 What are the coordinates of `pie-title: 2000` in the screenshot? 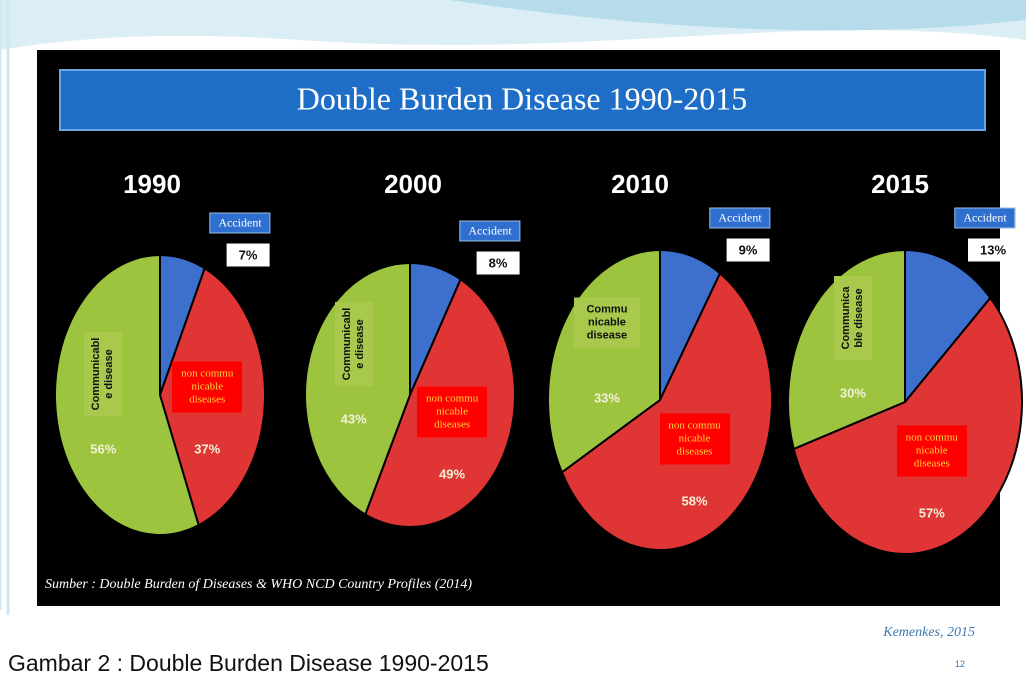 It's located at (413, 184).